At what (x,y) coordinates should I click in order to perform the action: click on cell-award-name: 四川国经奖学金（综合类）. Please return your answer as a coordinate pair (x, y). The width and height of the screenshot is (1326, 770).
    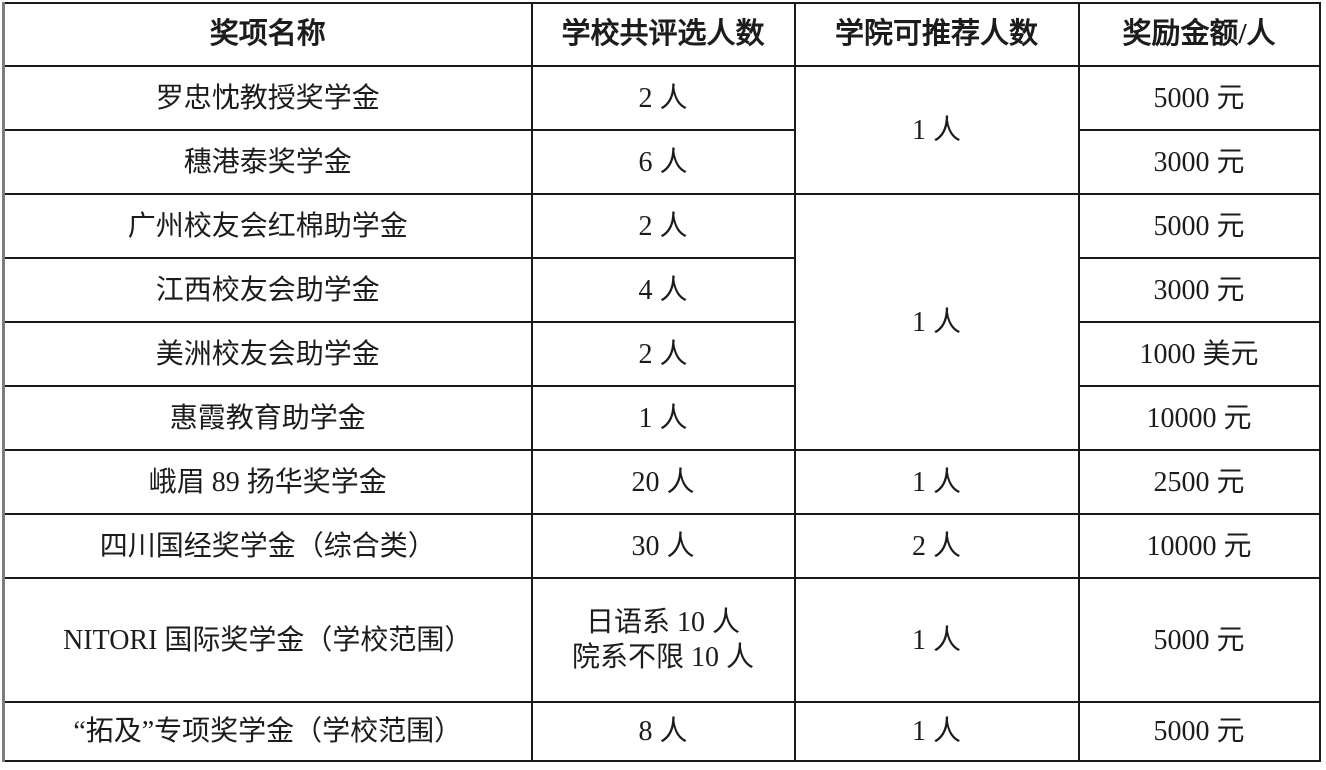
    Looking at the image, I should click on (267, 546).